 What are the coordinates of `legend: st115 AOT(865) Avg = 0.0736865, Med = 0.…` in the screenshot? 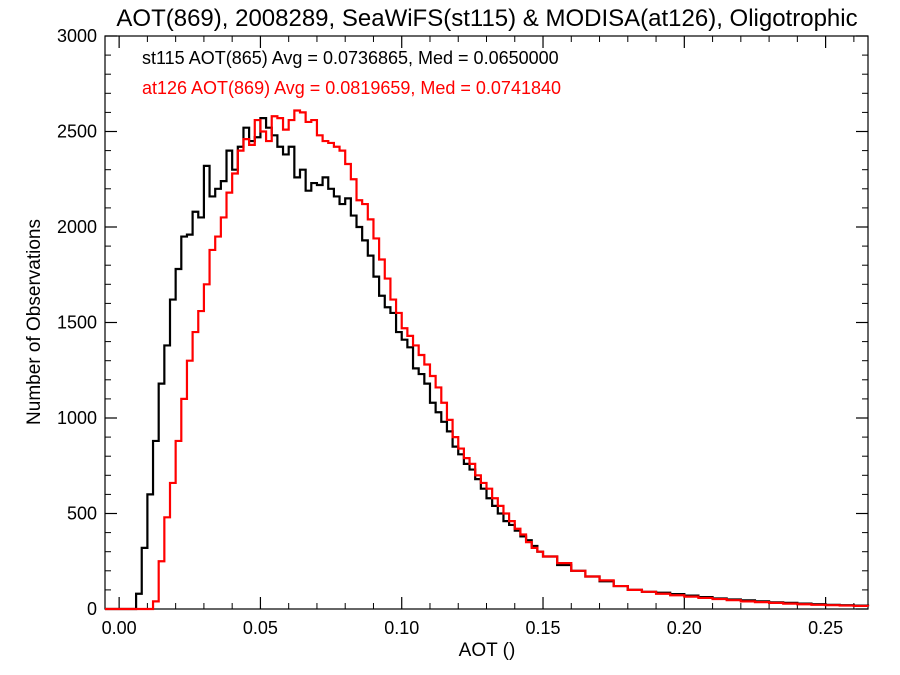 It's located at (351, 73).